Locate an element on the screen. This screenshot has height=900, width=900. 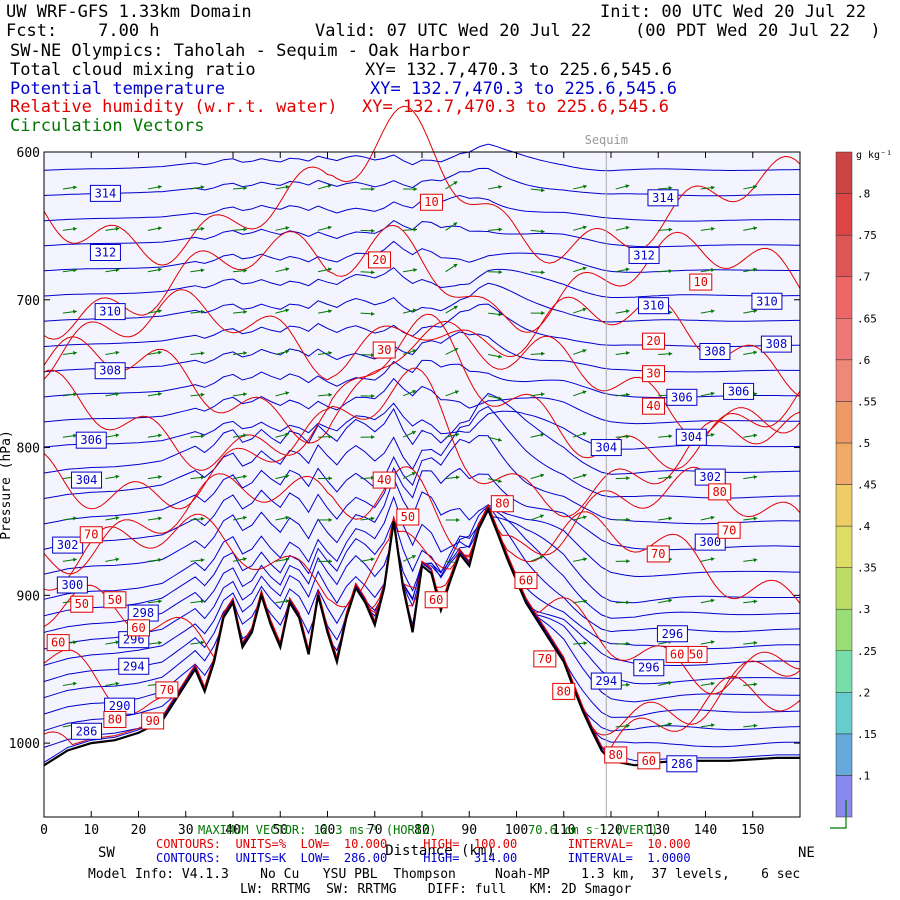
colorbar-tick-label: .3 is located at coordinates (863, 609).